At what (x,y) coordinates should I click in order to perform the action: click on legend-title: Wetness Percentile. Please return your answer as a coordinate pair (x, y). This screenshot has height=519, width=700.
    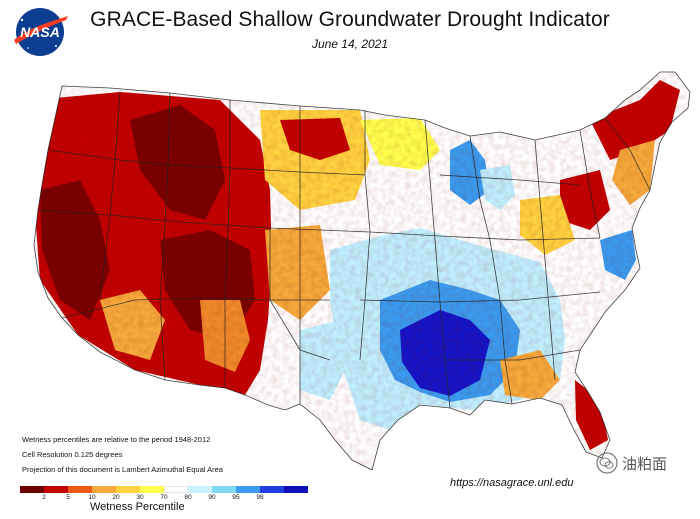
    Looking at the image, I should click on (137, 507).